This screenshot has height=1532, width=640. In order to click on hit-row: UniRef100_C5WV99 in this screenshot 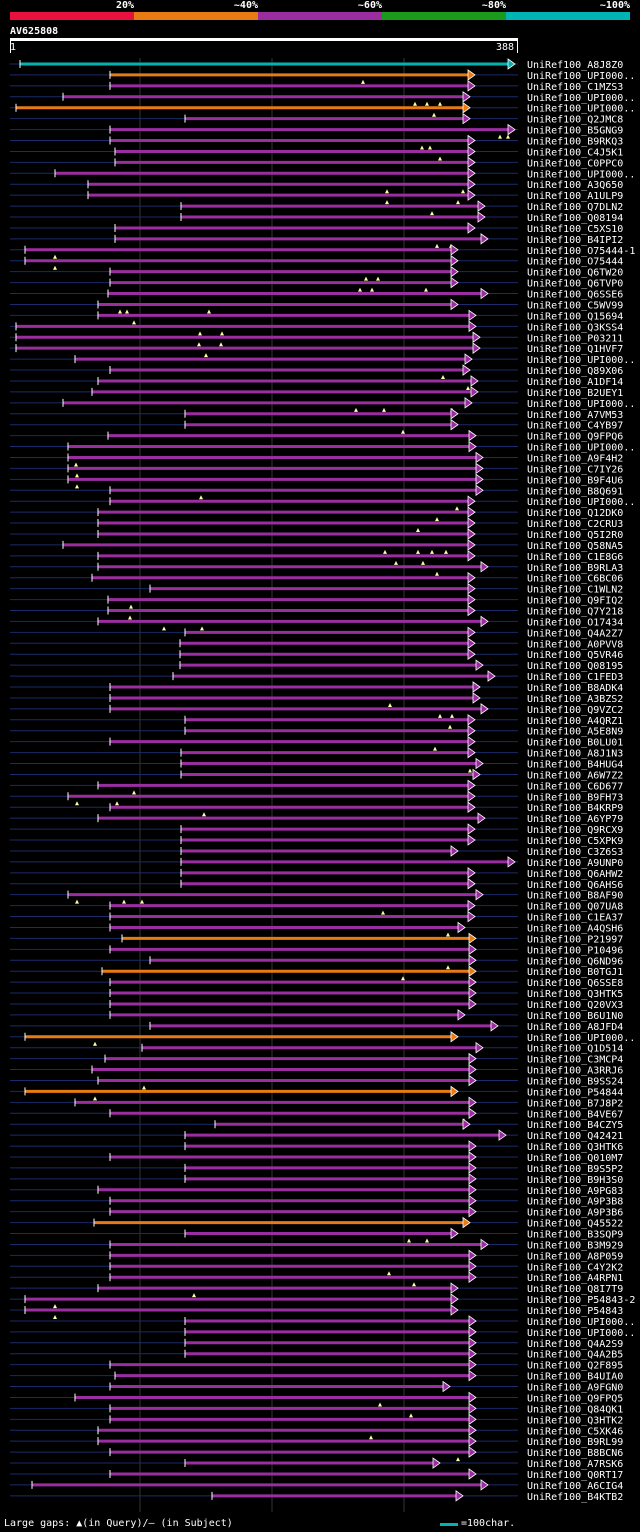, I will do `click(316, 306)`.